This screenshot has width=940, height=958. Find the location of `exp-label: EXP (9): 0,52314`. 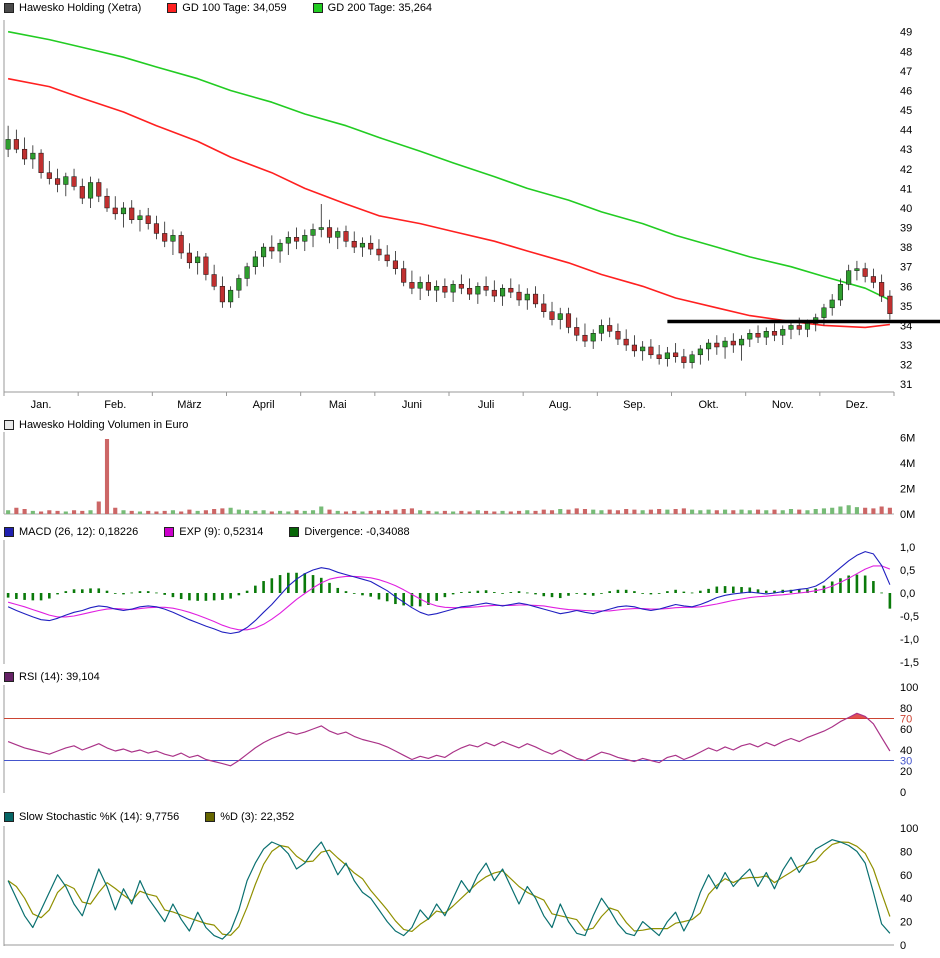

exp-label: EXP (9): 0,52314 is located at coordinates (221, 532).